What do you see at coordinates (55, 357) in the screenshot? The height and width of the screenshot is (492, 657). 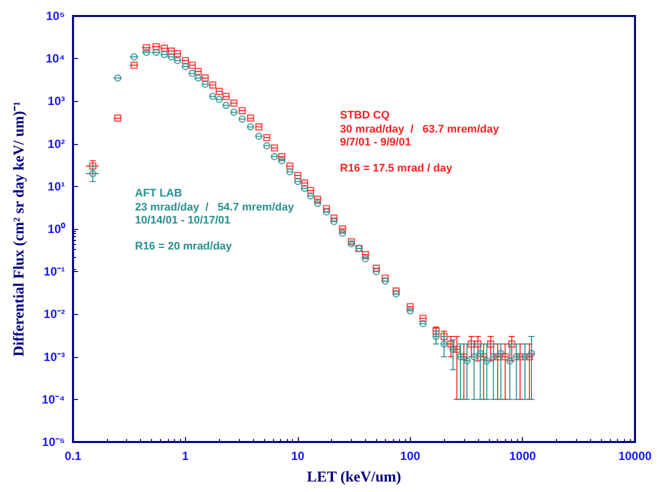 I see `y-tick-label: 10⁻³` at bounding box center [55, 357].